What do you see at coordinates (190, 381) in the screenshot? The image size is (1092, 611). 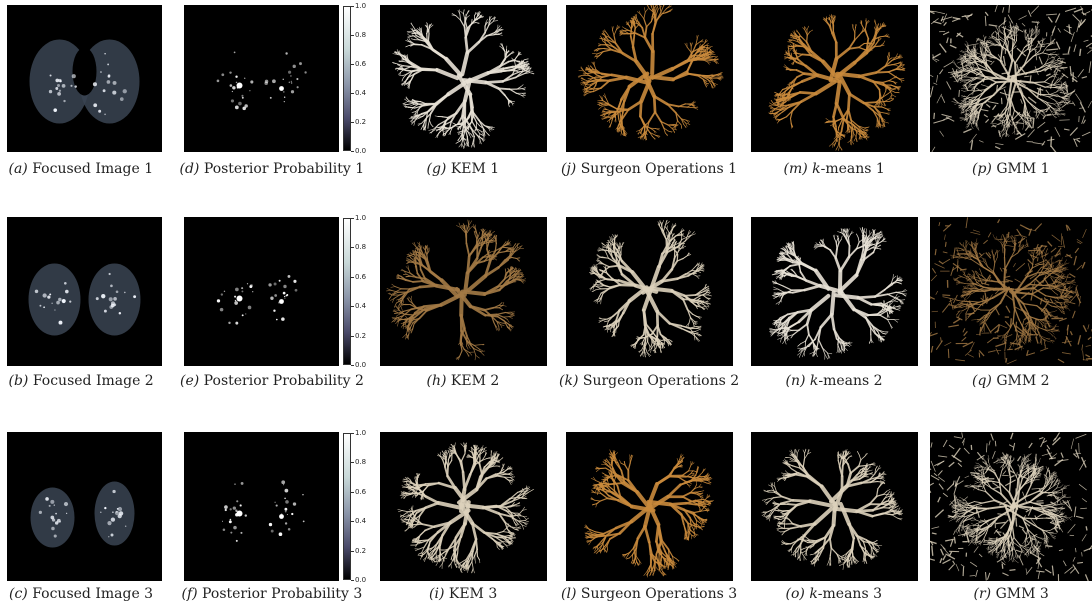 I see `caption-label: (e)` at bounding box center [190, 381].